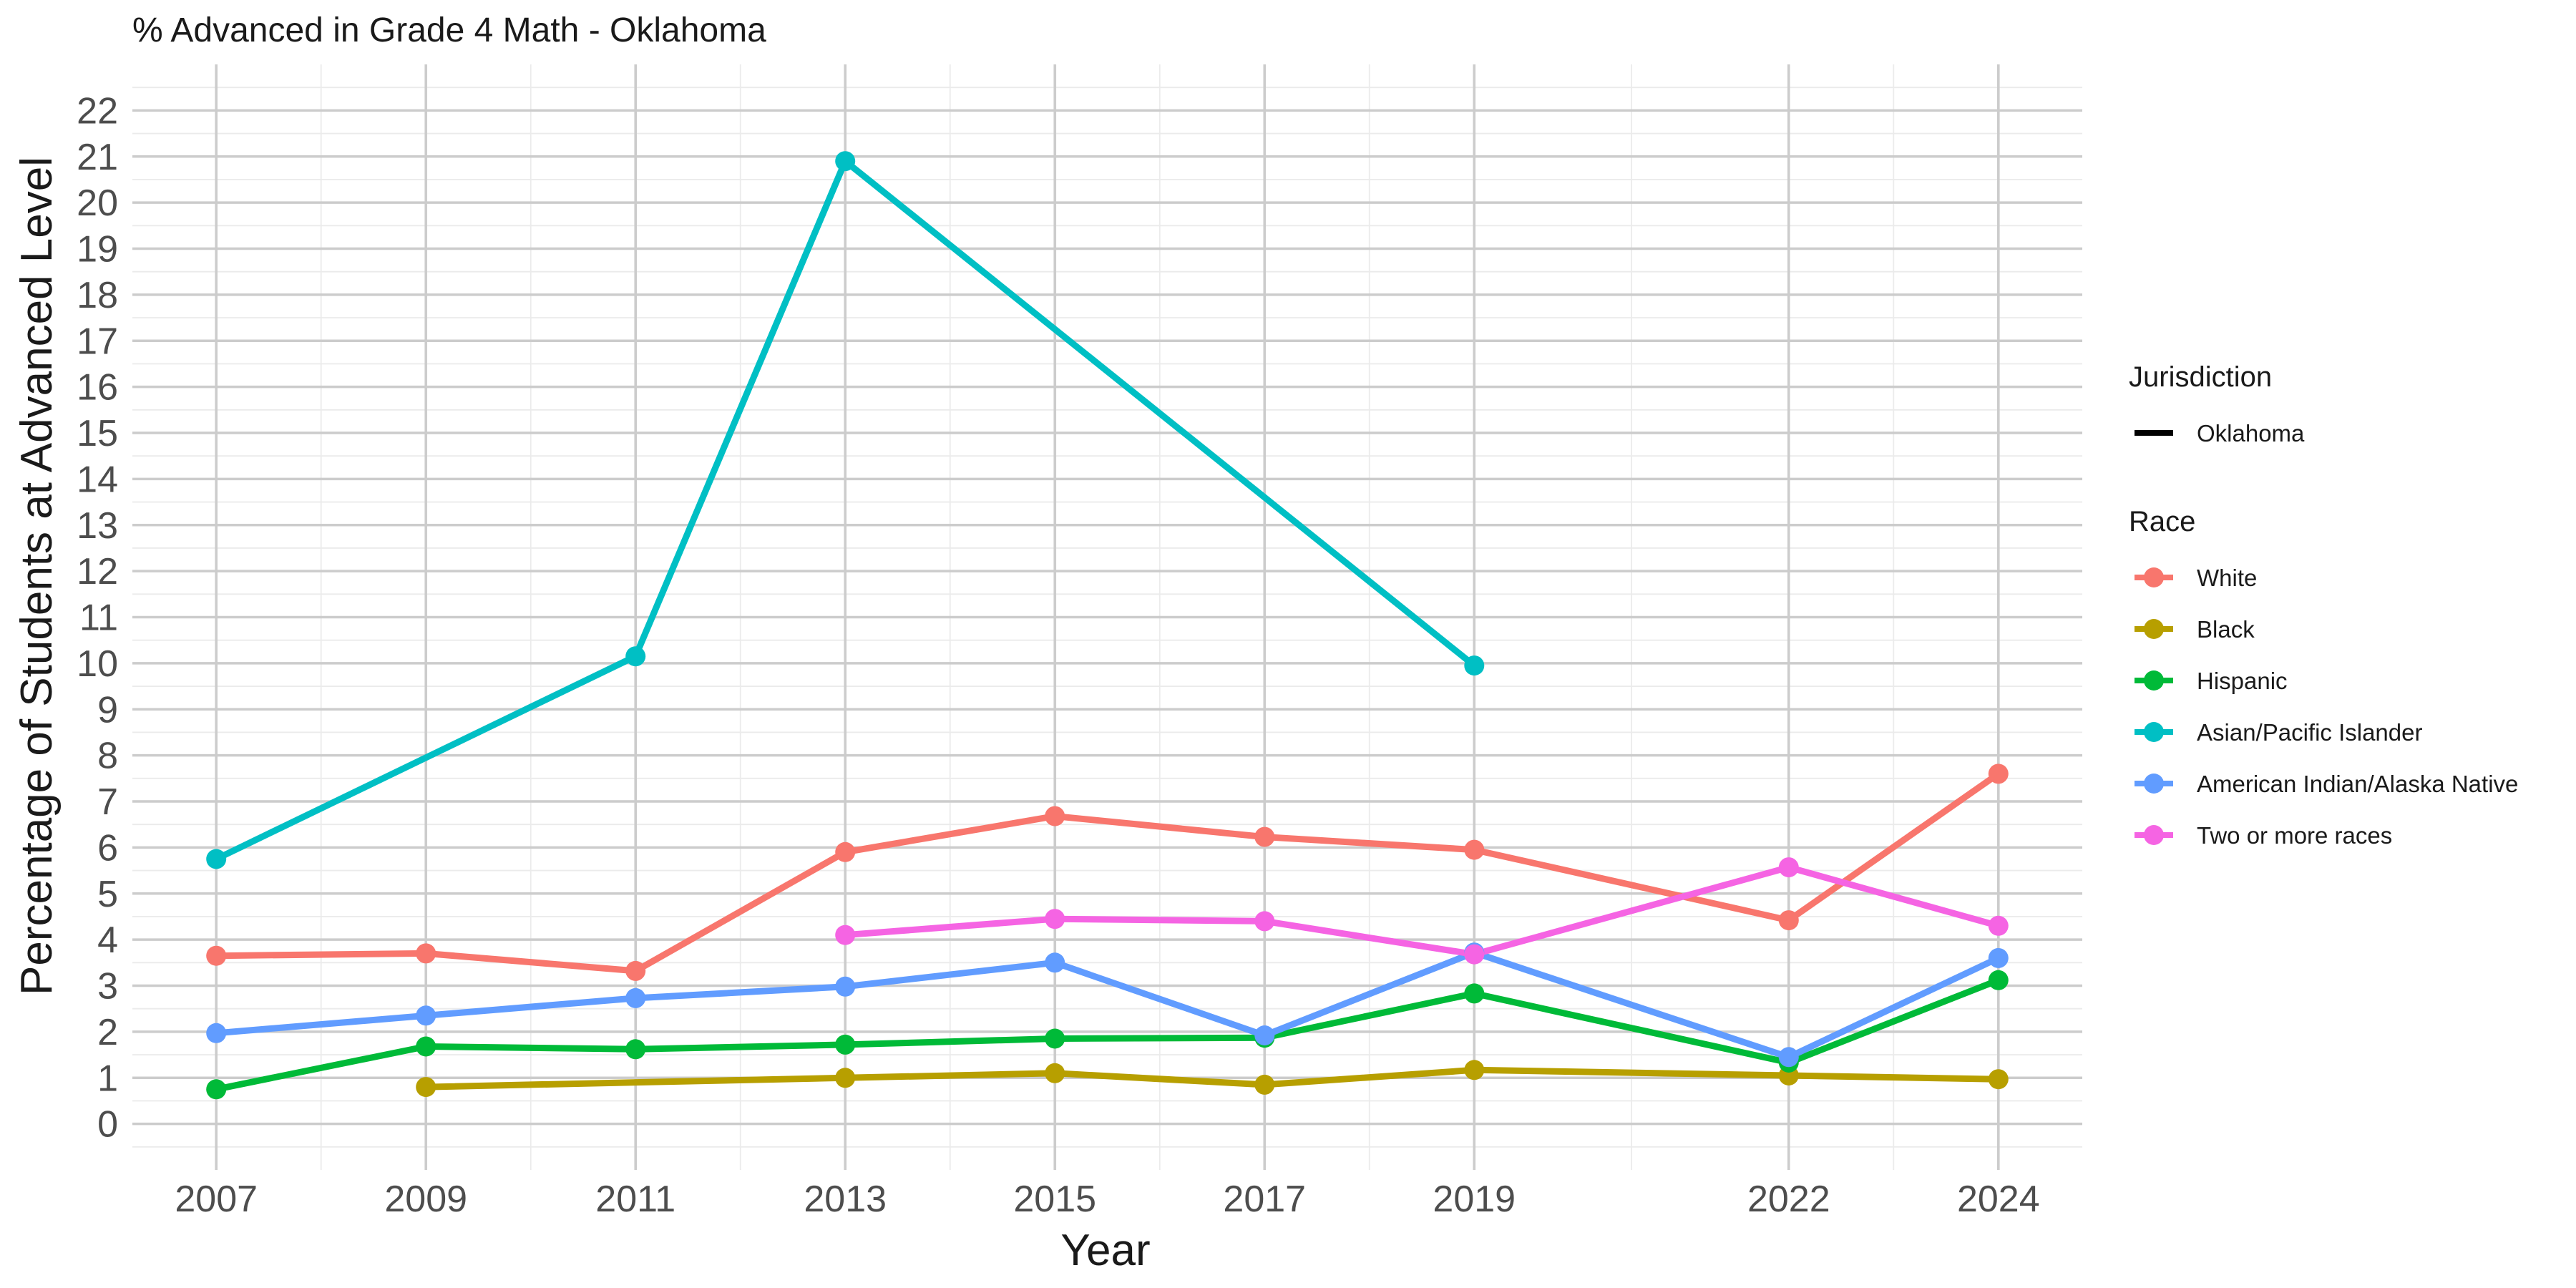 The height and width of the screenshot is (1288, 2576). I want to click on legend-key-point-two-or-more-races, so click(2154, 835).